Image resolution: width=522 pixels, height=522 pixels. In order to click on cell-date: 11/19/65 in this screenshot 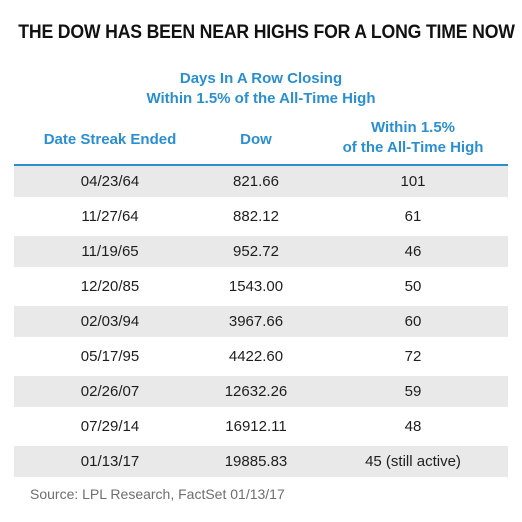, I will do `click(110, 251)`.